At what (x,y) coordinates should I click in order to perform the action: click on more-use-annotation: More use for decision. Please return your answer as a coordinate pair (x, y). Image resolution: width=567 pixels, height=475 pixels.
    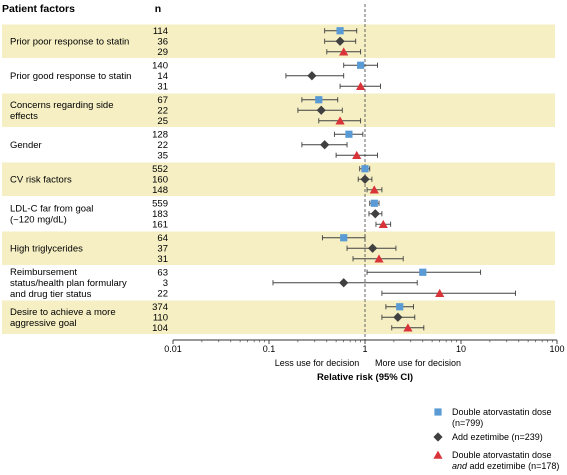
    Looking at the image, I should click on (418, 363).